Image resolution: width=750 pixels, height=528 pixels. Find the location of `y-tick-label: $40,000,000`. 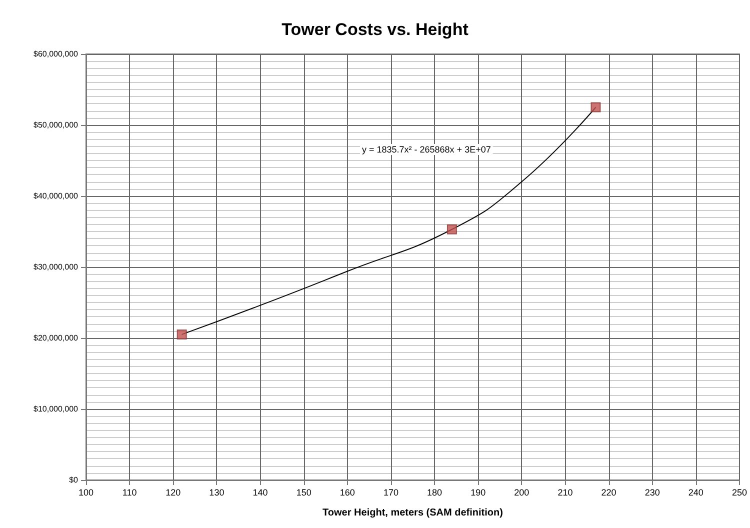

y-tick-label: $40,000,000 is located at coordinates (56, 196).